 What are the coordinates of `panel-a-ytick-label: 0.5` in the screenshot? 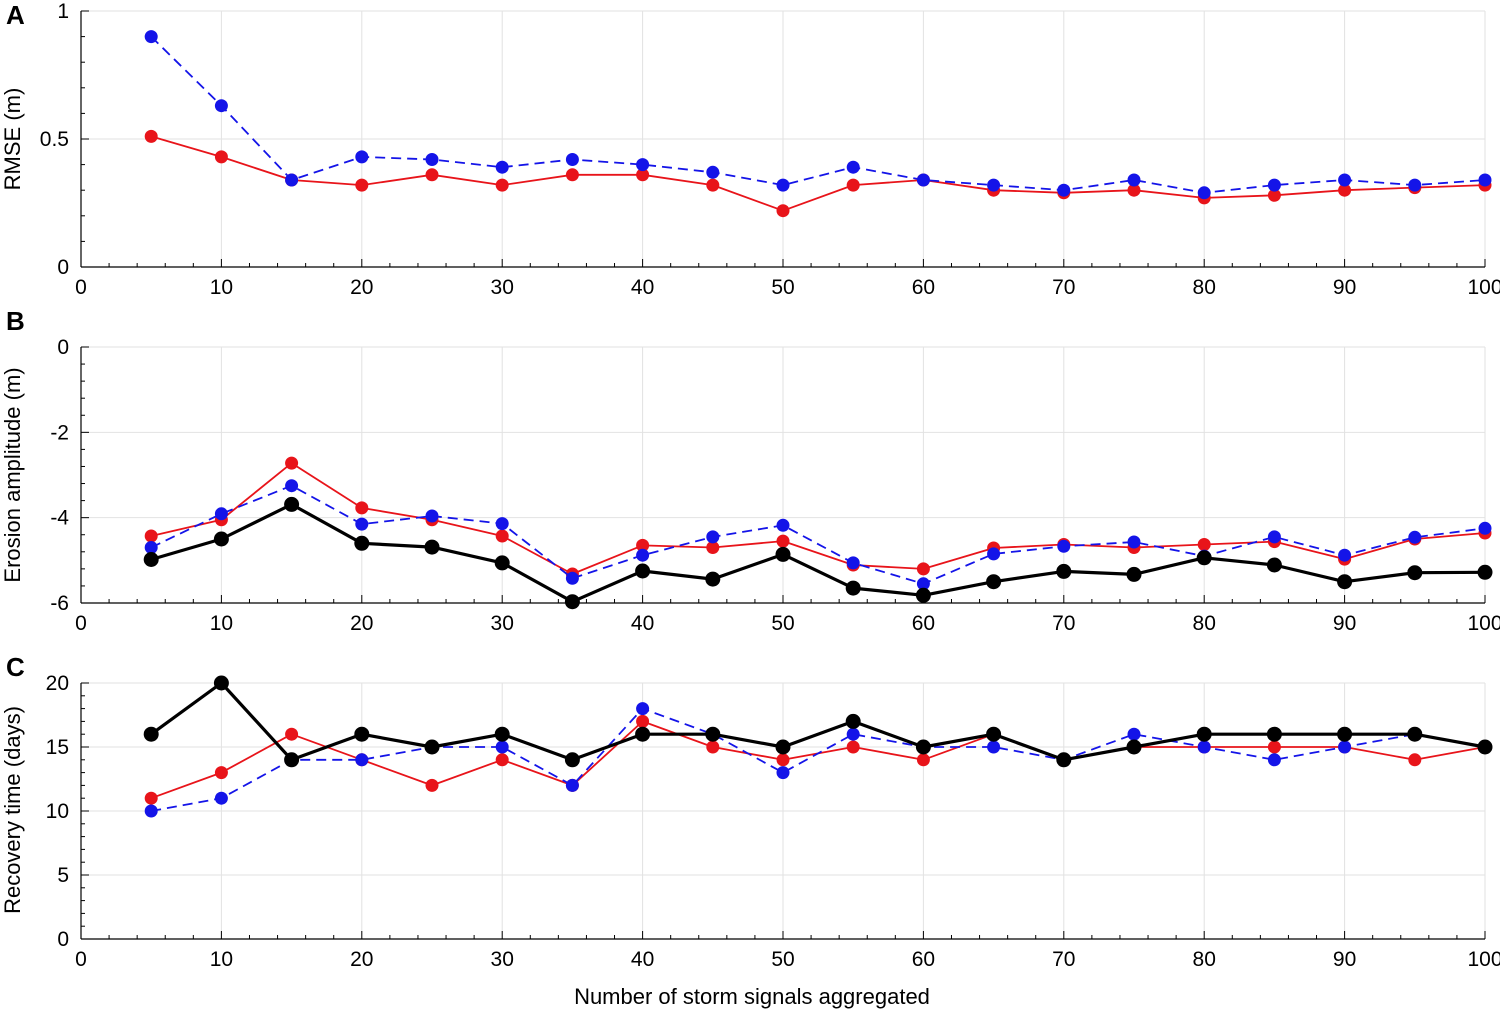 It's located at (54, 139).